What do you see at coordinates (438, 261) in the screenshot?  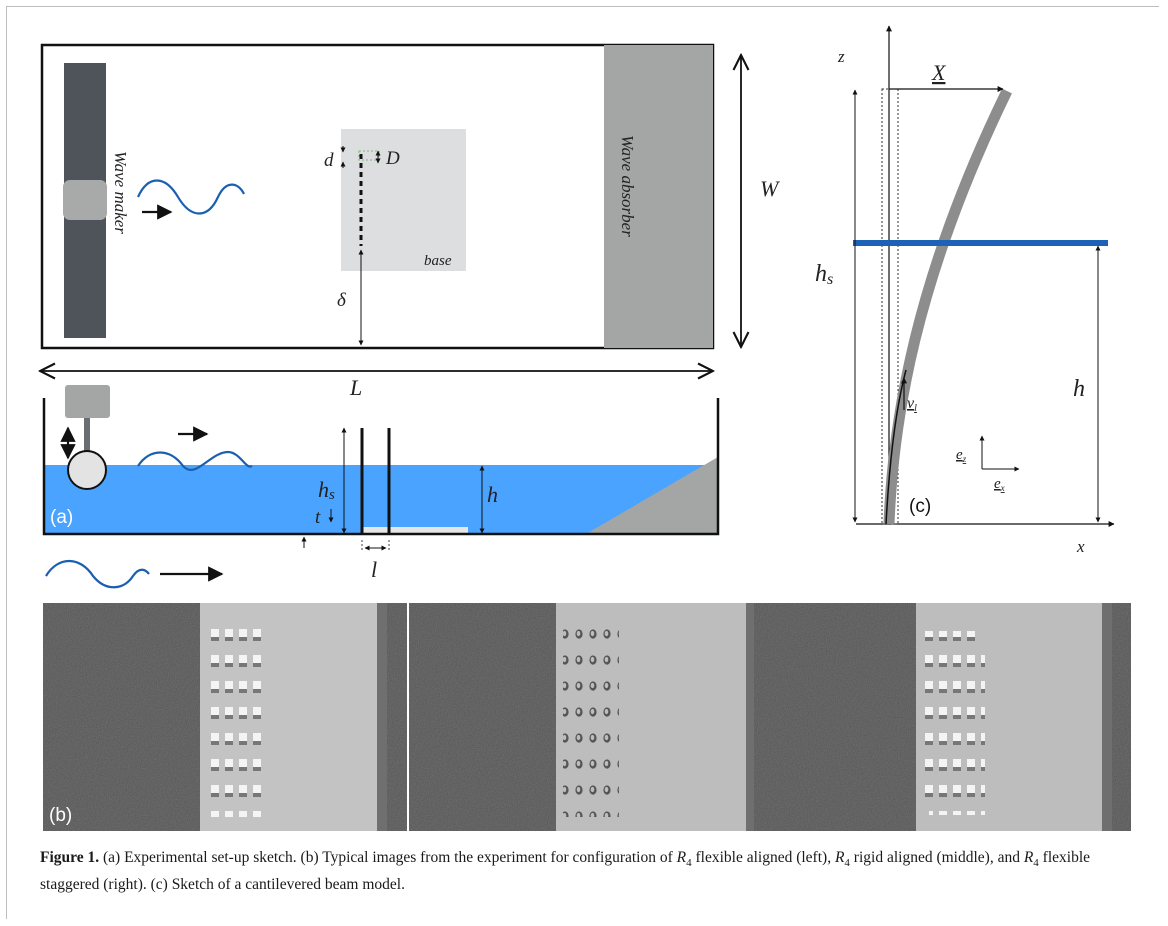 I see `base-label: base` at bounding box center [438, 261].